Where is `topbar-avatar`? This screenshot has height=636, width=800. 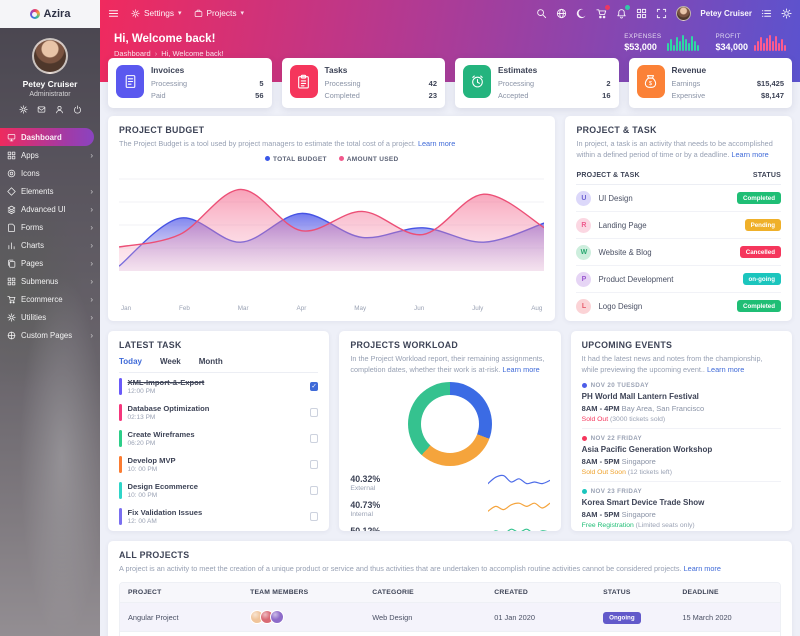 topbar-avatar is located at coordinates (684, 13).